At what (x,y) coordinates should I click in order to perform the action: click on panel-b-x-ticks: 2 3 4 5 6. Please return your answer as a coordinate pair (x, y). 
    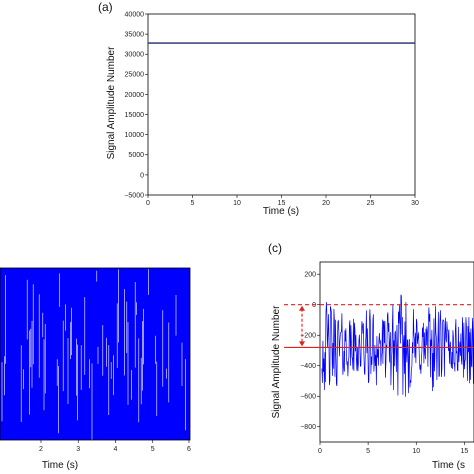
    Looking at the image, I should click on (115, 446).